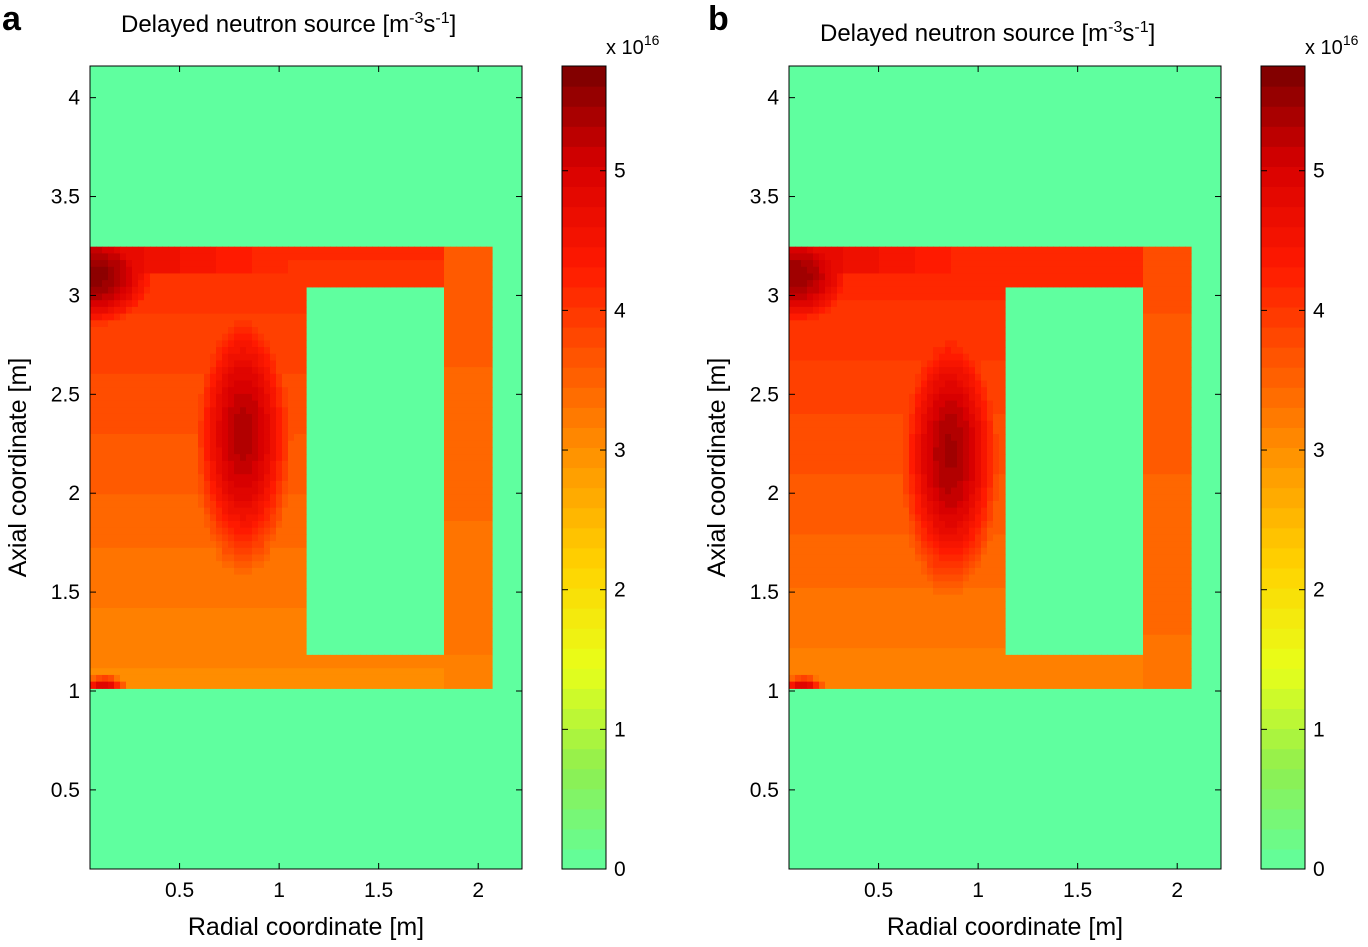 Image resolution: width=1368 pixels, height=947 pixels. Describe the element at coordinates (18, 468) in the screenshot. I see `y-axis-label: Axial coordinate [m]` at that location.